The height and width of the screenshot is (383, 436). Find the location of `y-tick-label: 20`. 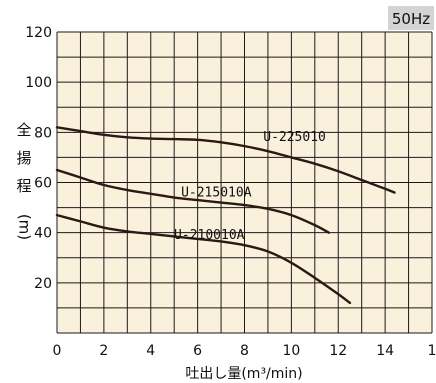

y-tick-label: 20 is located at coordinates (43, 284).